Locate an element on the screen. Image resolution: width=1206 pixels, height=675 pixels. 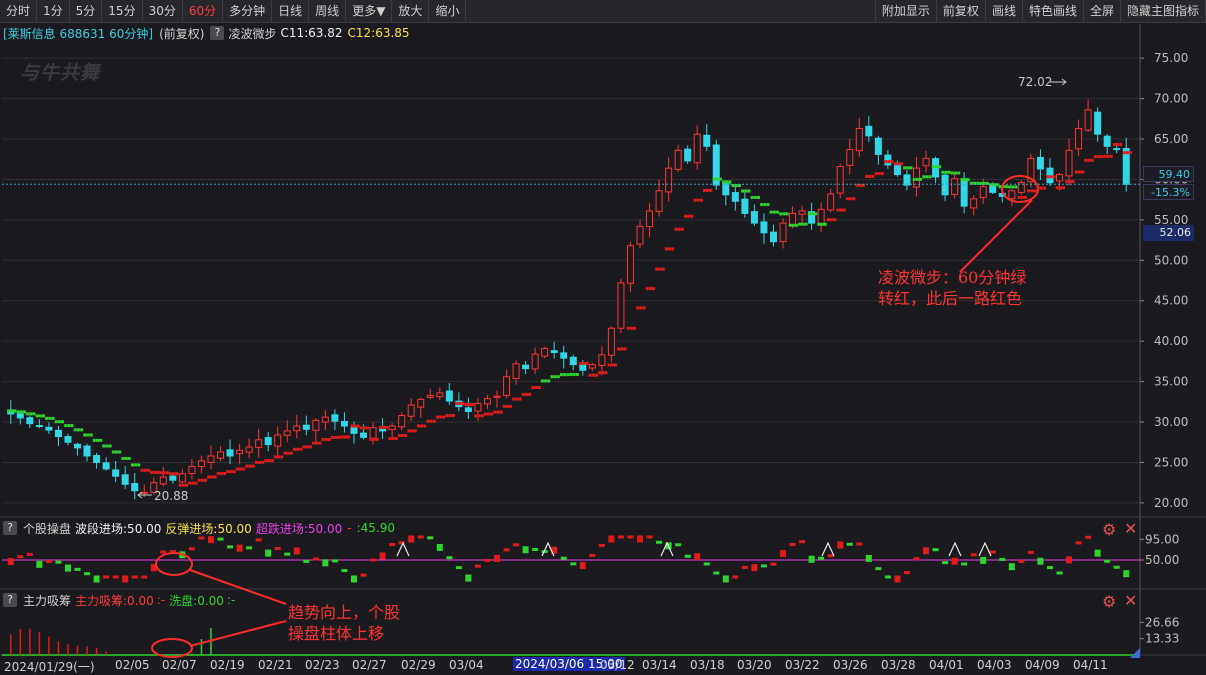
logo-watermark: 与牛共舞 is located at coordinates (60, 73).